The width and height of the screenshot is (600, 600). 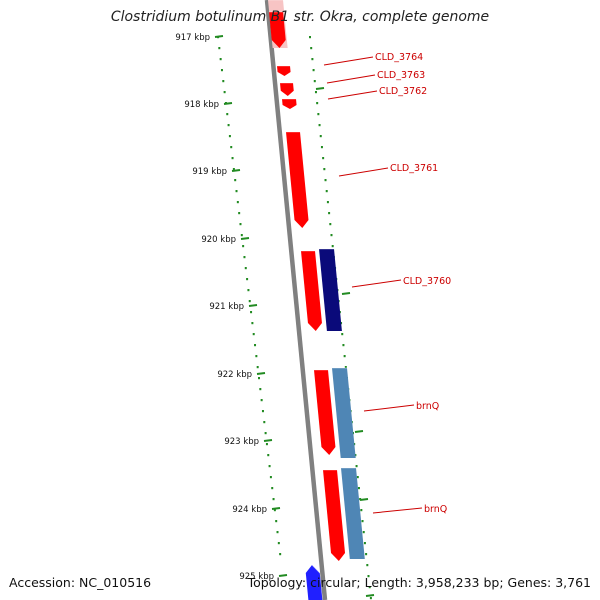 What do you see at coordinates (192, 38) in the screenshot?
I see `scale-tick-label: 917 kbp` at bounding box center [192, 38].